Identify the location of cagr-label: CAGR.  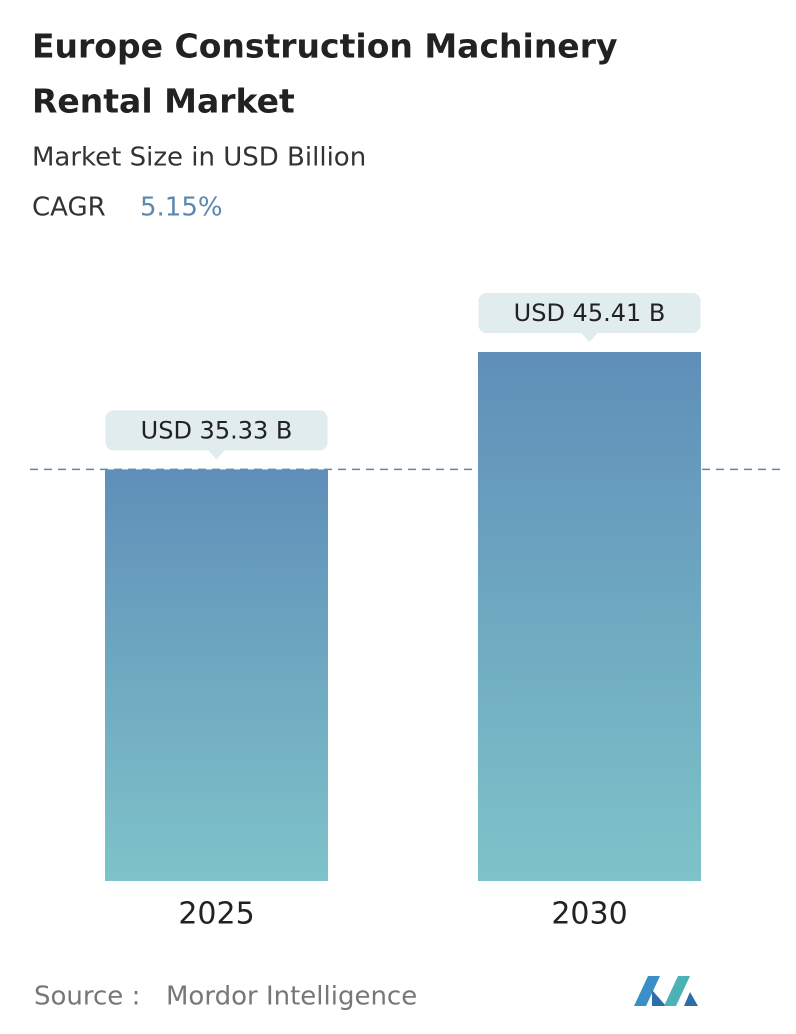
(69, 208).